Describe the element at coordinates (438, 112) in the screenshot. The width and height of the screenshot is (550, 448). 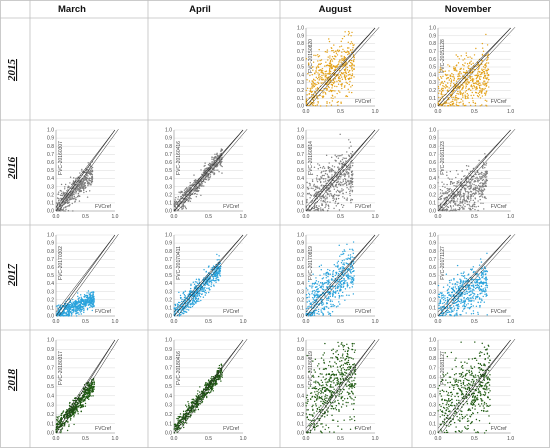
I see `x-tick-label: 0.0` at that location.